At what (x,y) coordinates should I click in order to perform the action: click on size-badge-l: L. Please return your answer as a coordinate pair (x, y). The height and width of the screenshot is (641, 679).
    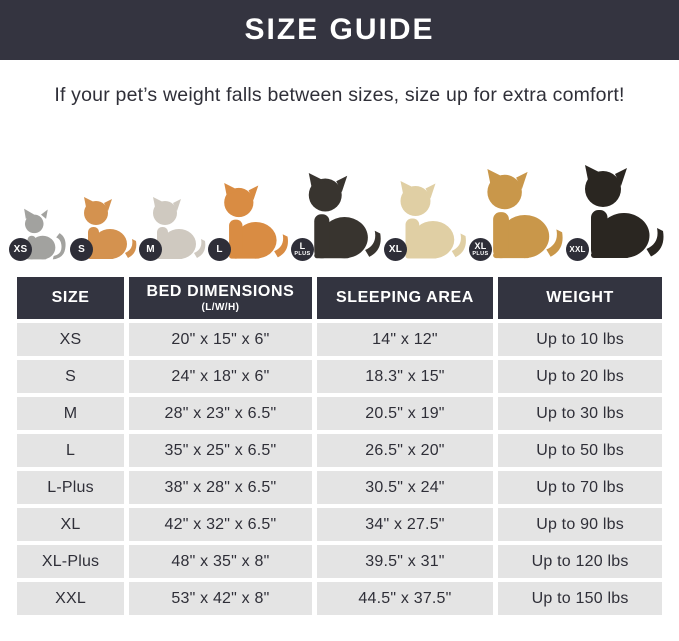
    Looking at the image, I should click on (219, 249).